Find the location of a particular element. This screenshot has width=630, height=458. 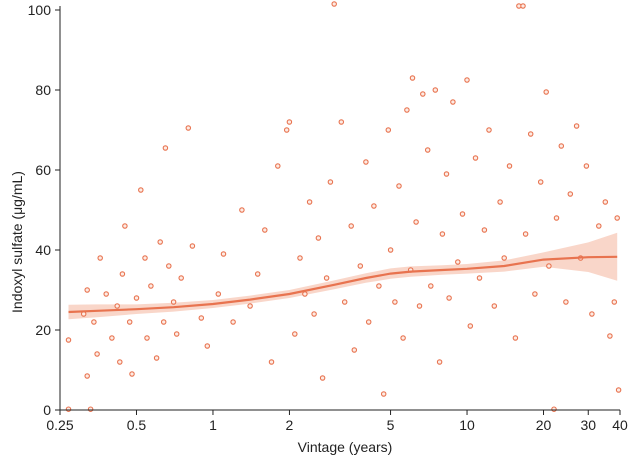

x-tick-label: 30 is located at coordinates (588, 425).